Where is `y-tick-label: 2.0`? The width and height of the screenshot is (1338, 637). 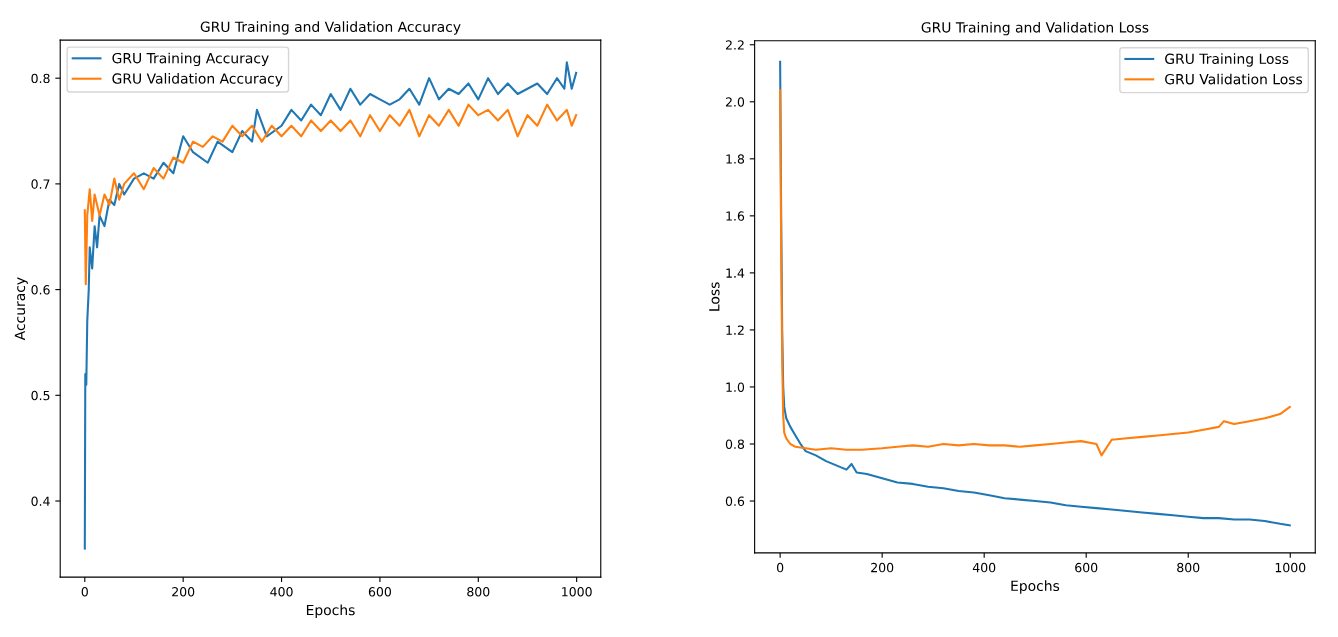 y-tick-label: 2.0 is located at coordinates (735, 102).